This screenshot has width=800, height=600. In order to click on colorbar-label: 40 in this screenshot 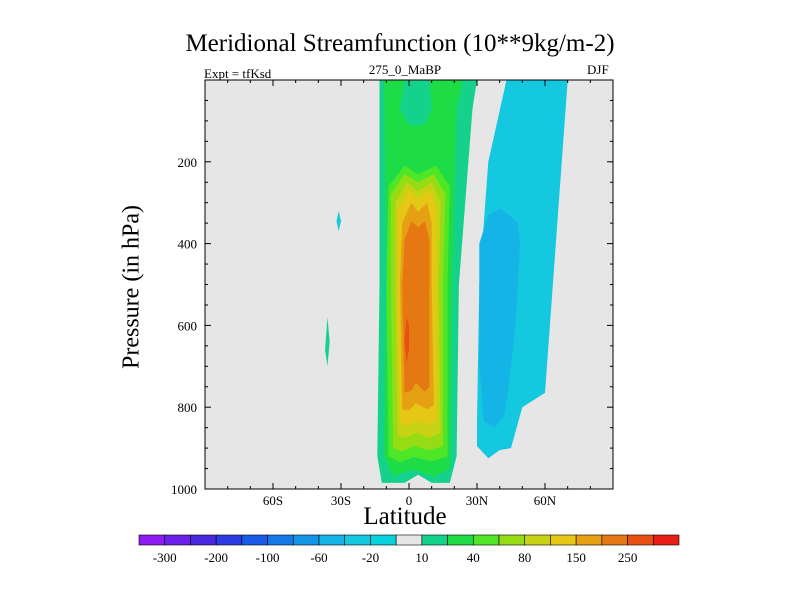, I will do `click(473, 557)`.